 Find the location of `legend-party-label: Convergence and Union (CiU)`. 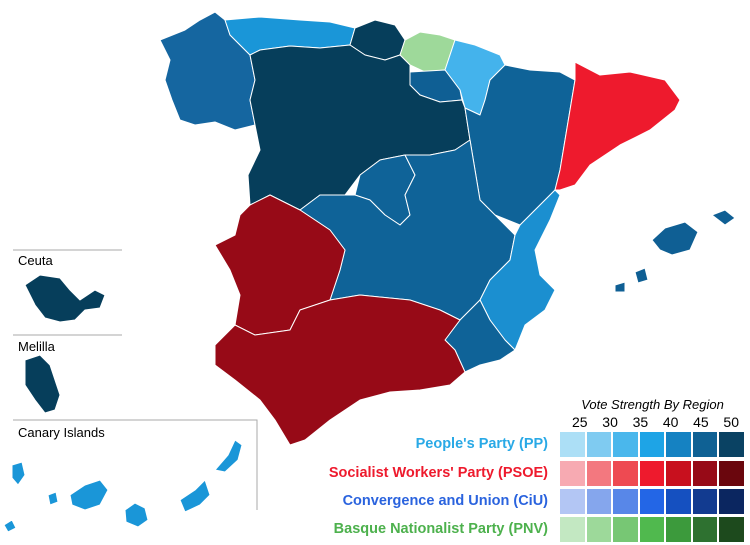

legend-party-label: Convergence and Union (CiU) is located at coordinates (445, 501).